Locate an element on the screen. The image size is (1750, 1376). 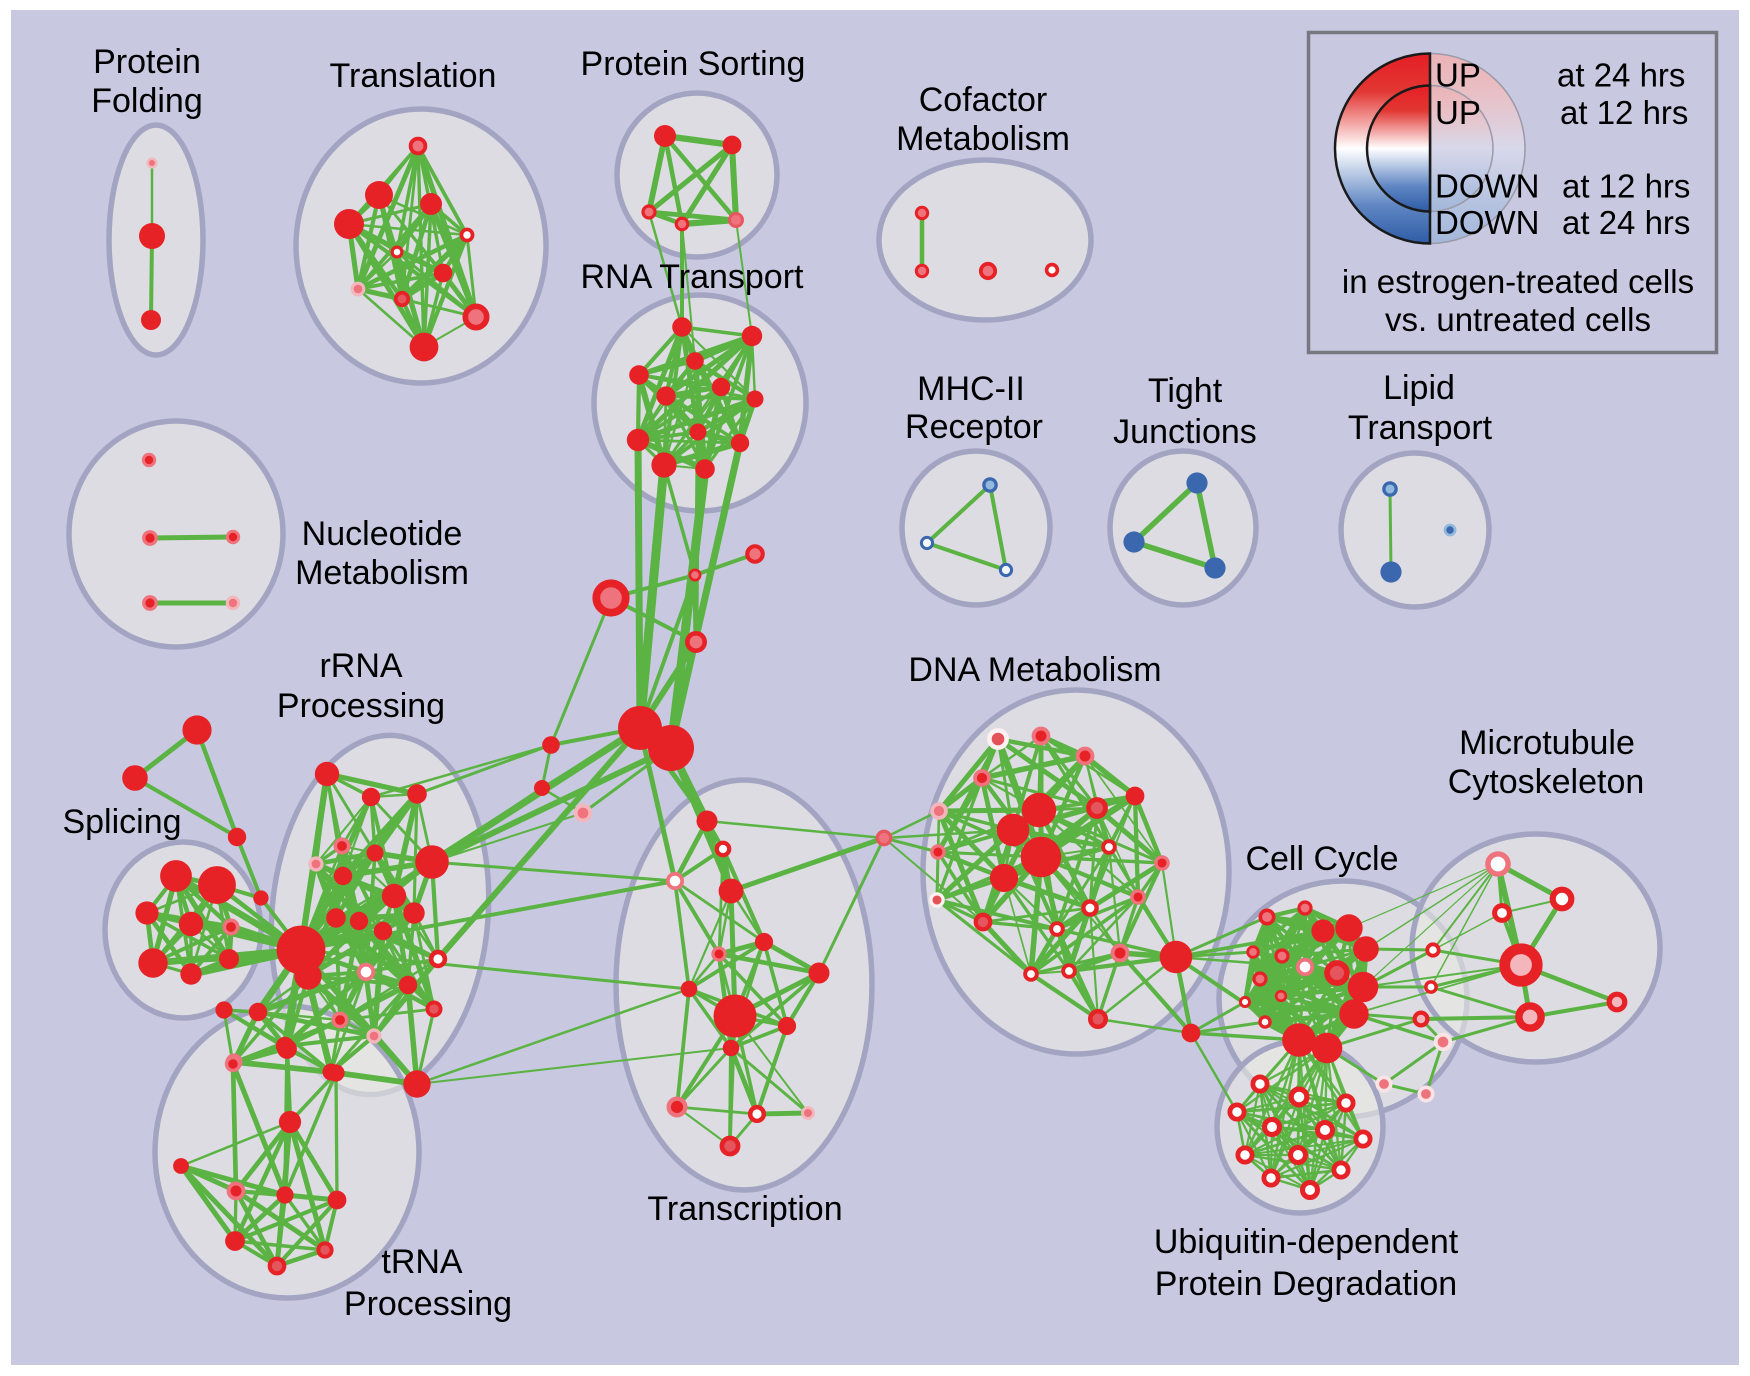
svg-text: Protein is located at coordinates (147, 62).